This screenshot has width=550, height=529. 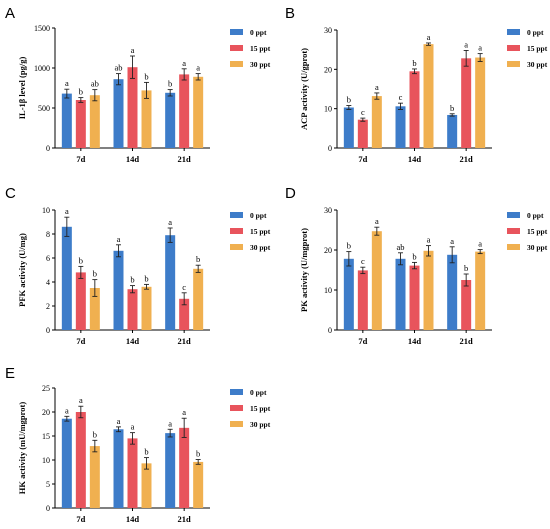 What do you see at coordinates (48, 234) in the screenshot?
I see `y-tick-label: 8` at bounding box center [48, 234].